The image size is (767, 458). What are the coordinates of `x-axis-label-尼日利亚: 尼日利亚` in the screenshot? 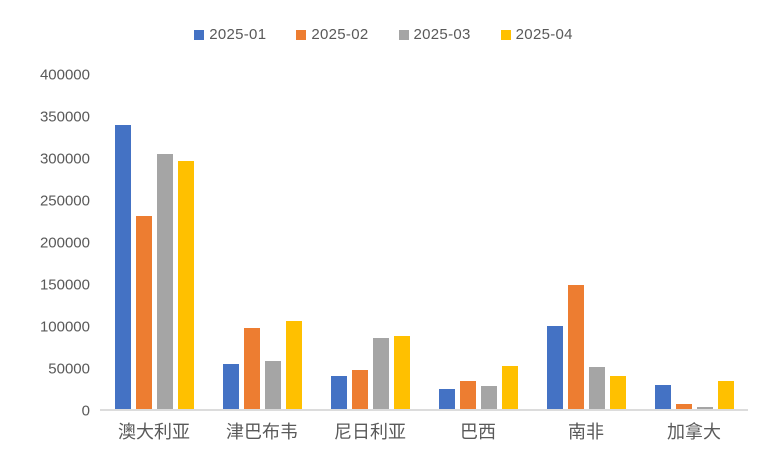 It's located at (370, 432).